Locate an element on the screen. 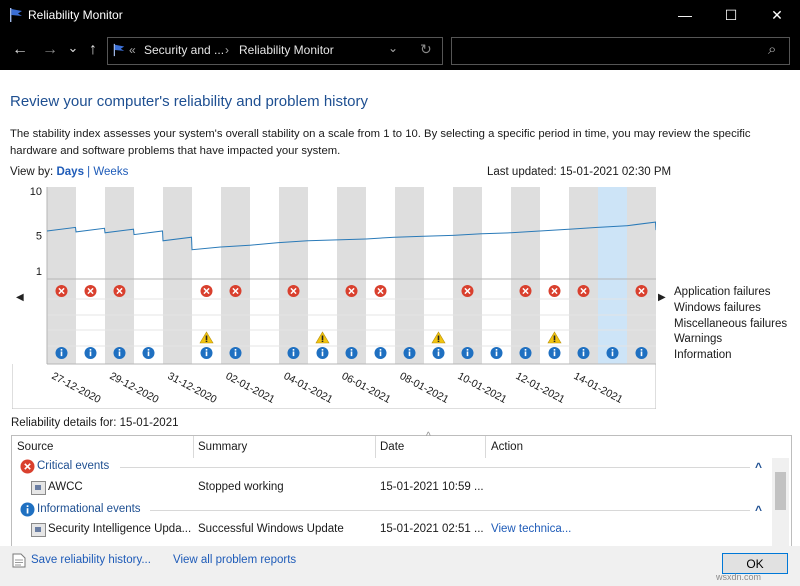 The width and height of the screenshot is (800, 586). stability-index-line is located at coordinates (351, 236).